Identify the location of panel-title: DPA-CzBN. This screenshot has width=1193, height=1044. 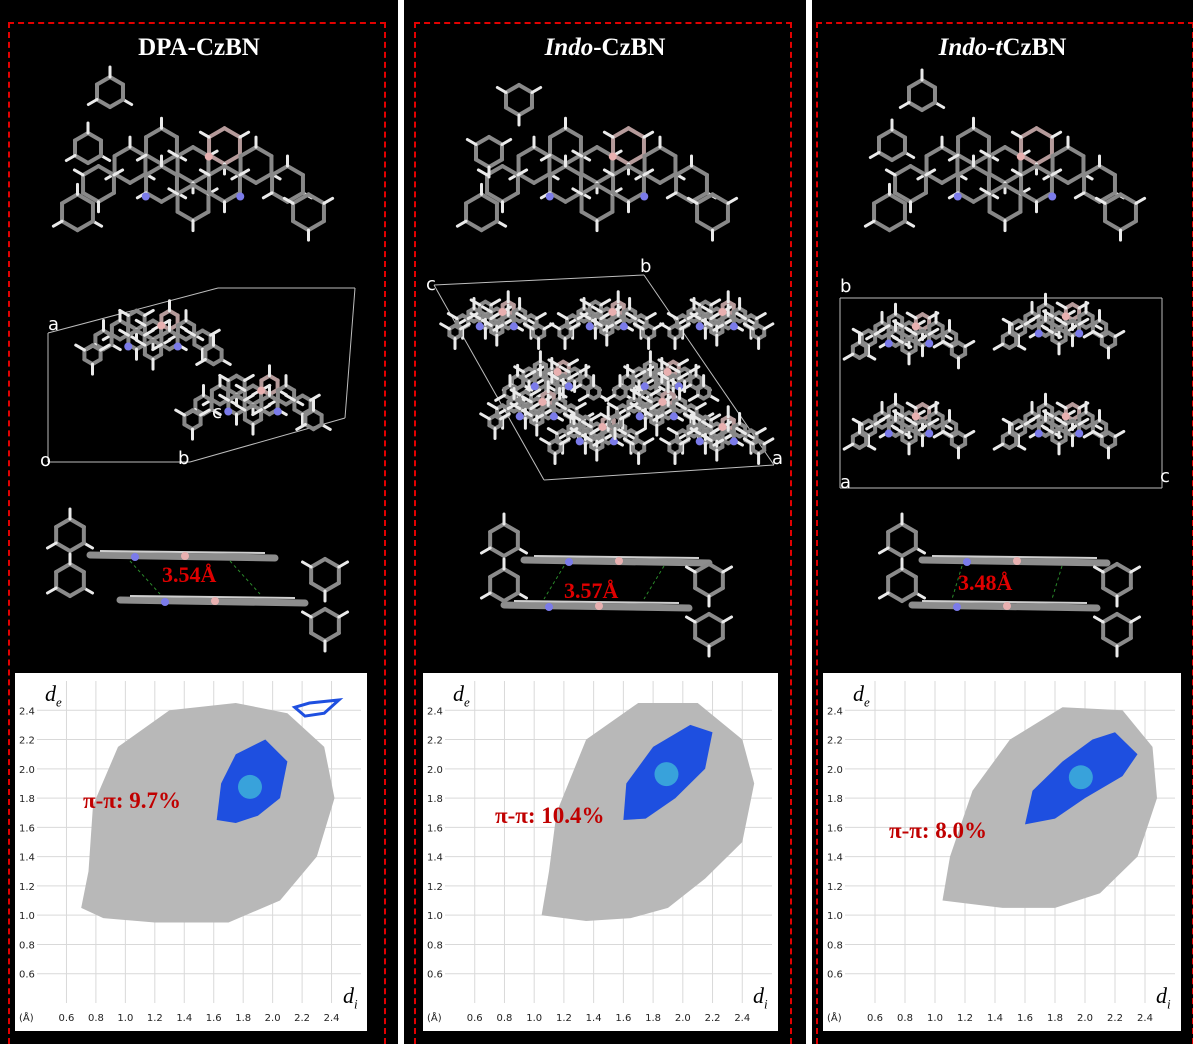
(199, 48).